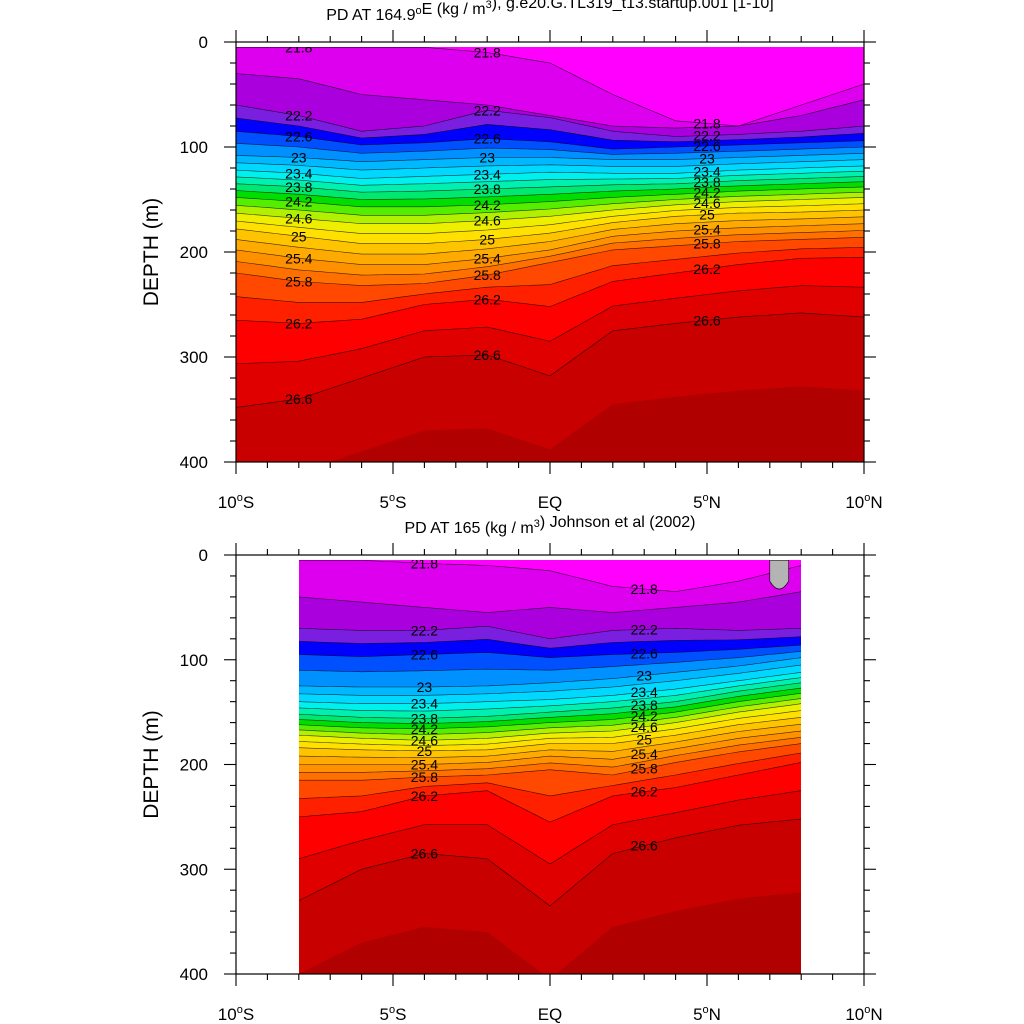 This screenshot has width=1024, height=1024. I want to click on y-tick-label: 400, so click(194, 974).